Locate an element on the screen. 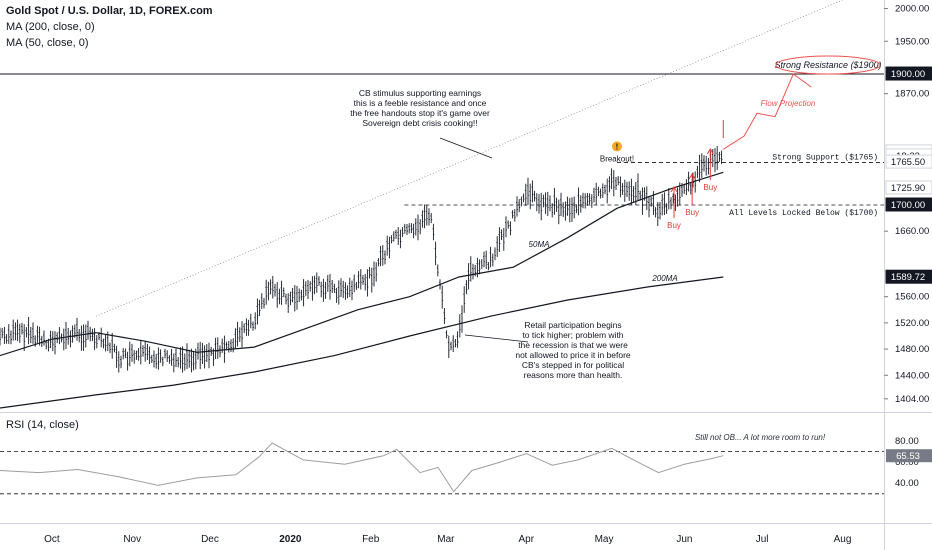  ma50-label: 50MA is located at coordinates (539, 244).